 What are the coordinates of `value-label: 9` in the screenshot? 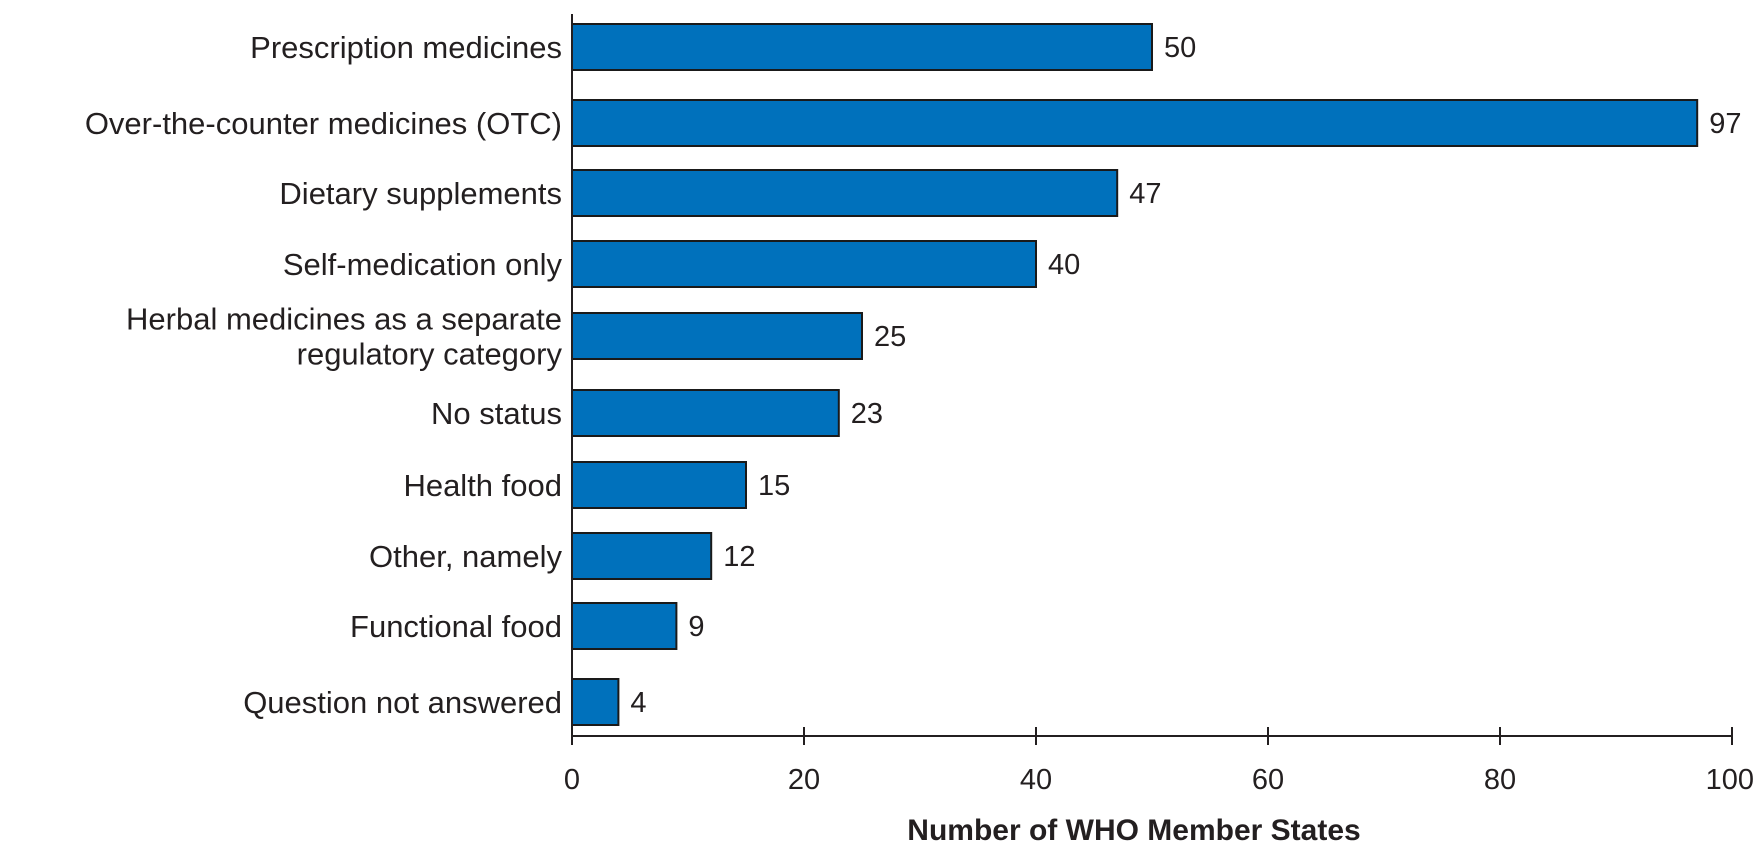 It's located at (696, 627).